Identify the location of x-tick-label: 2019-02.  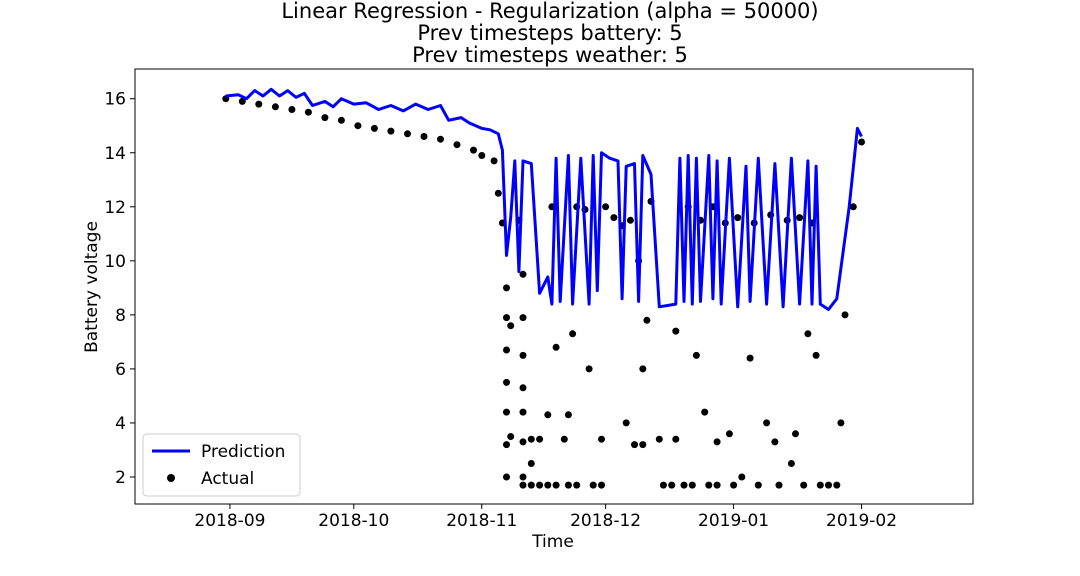
(861, 521).